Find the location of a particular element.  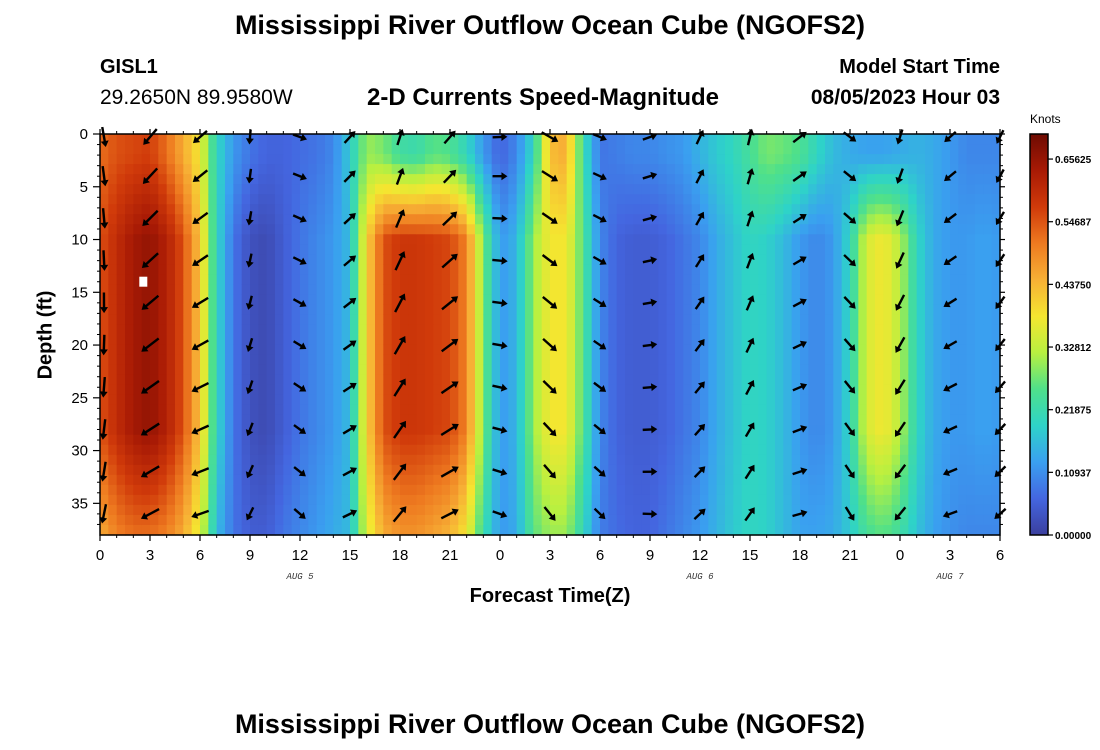

x-tick-label: 18 is located at coordinates (400, 555).